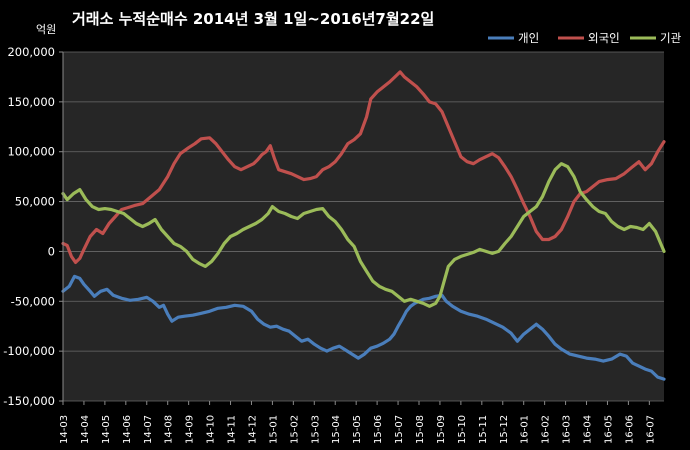 The height and width of the screenshot is (450, 690). Describe the element at coordinates (33, 301) in the screenshot. I see `y-tick-label: -50,000` at that location.